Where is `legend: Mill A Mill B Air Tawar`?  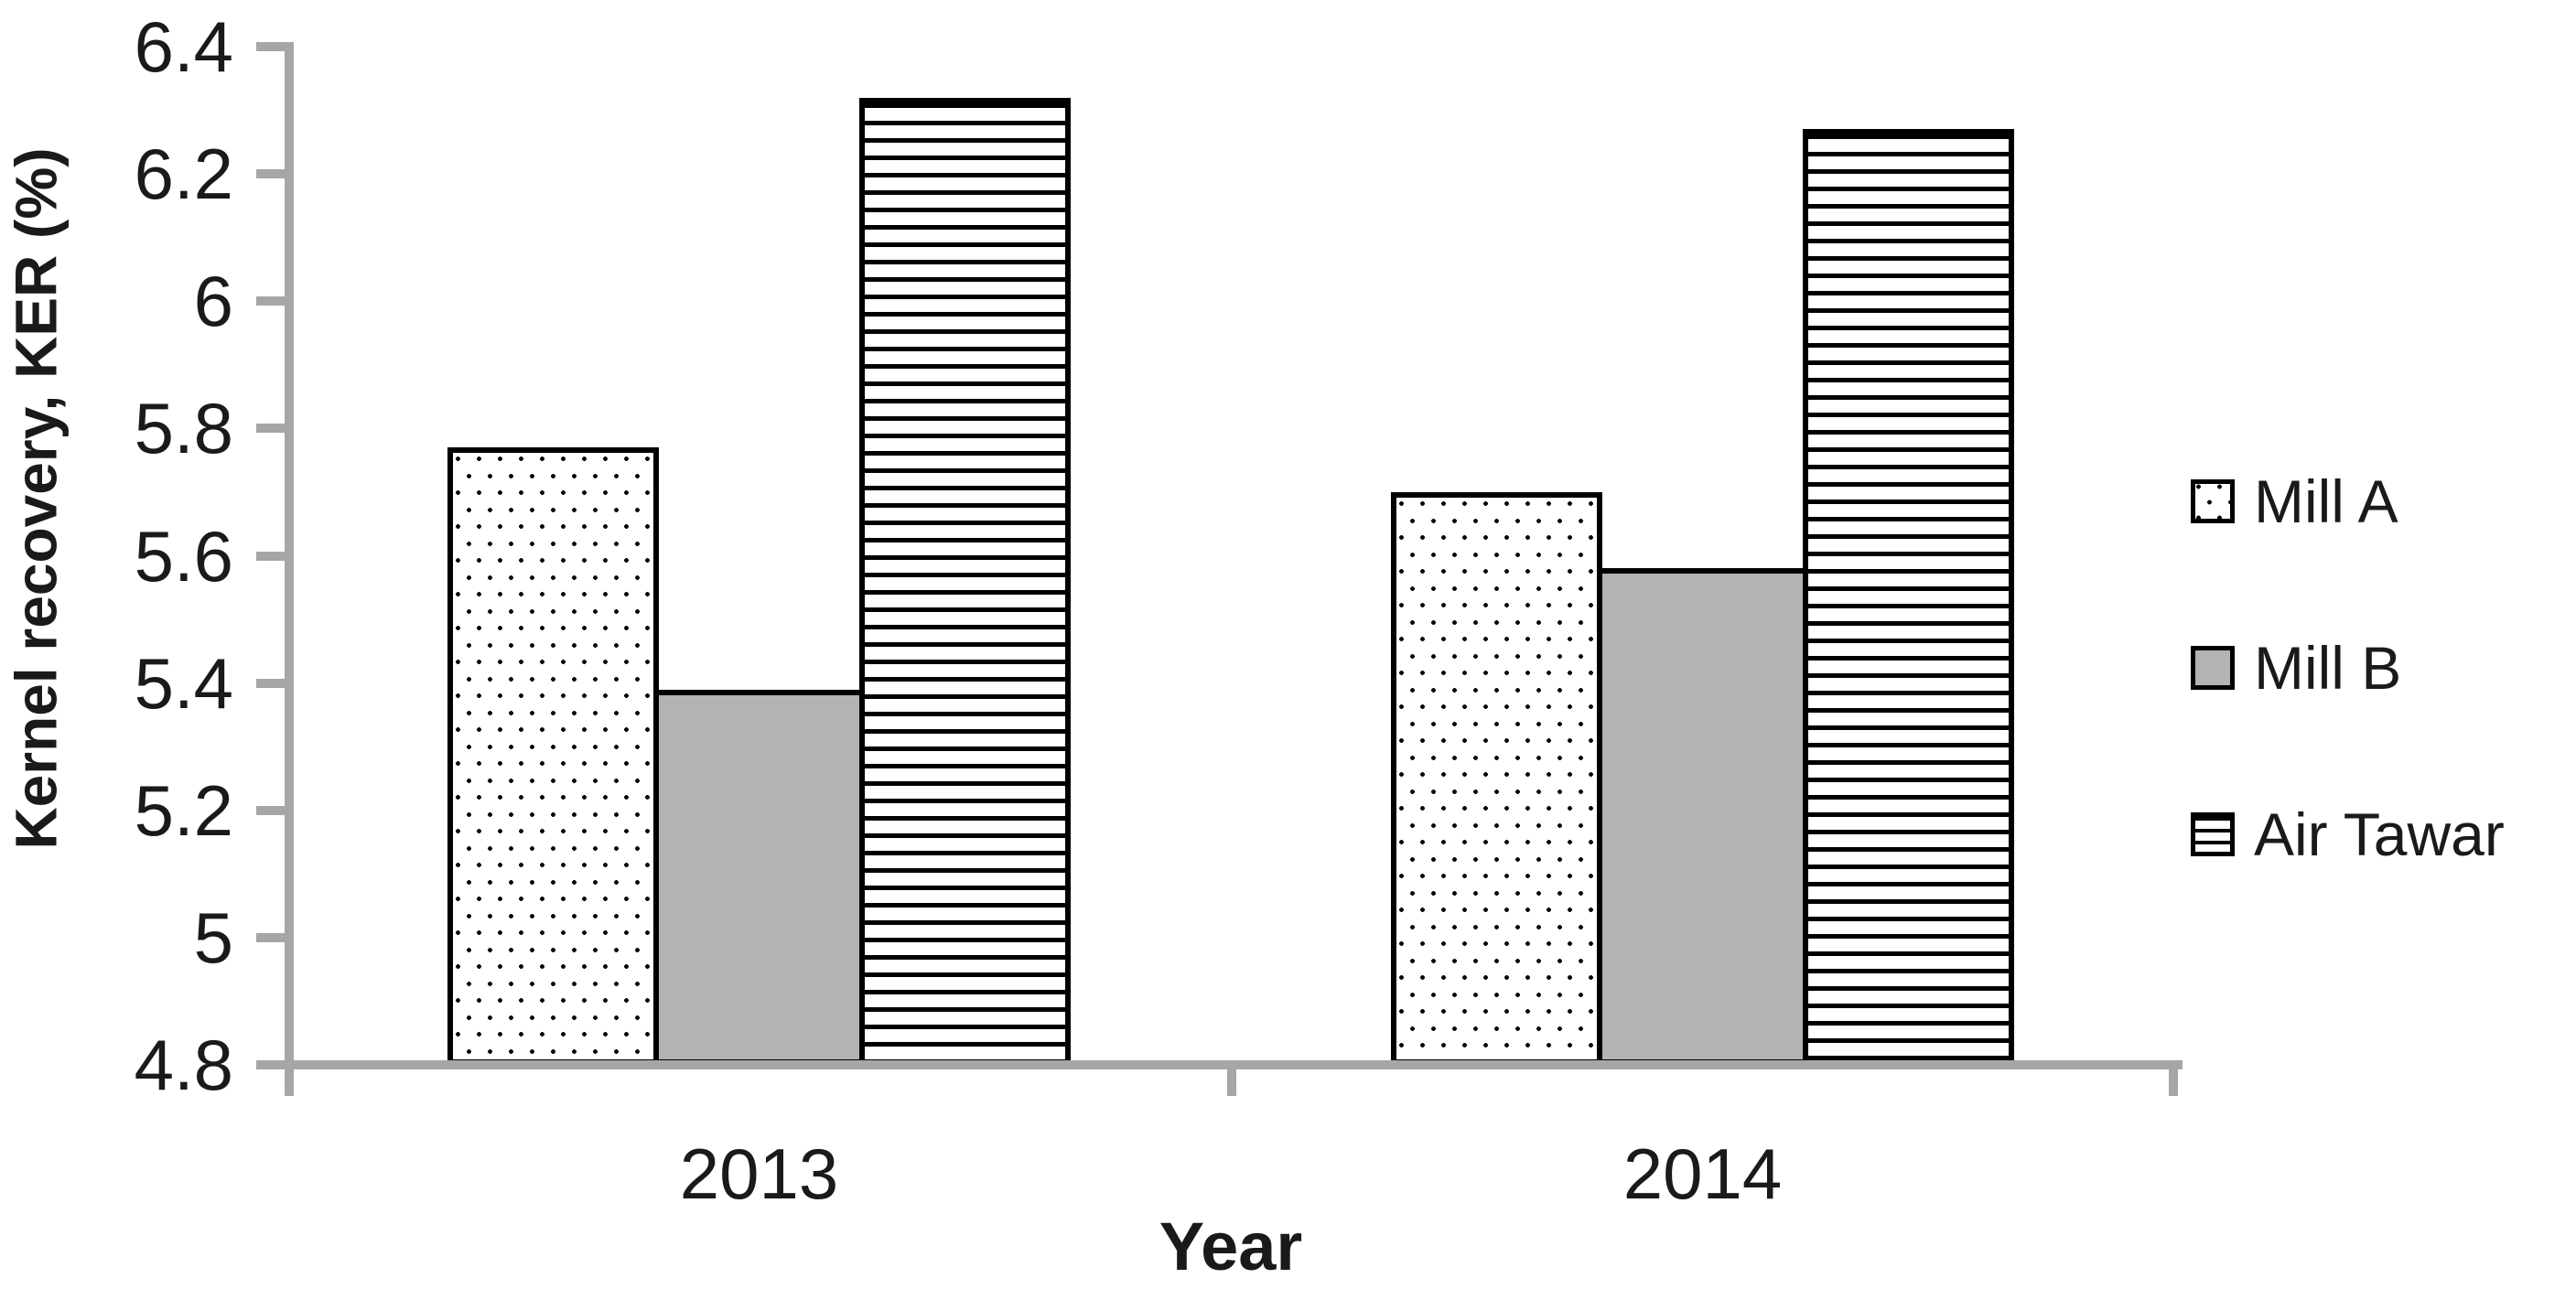 legend: Mill A Mill B Air Tawar is located at coordinates (2348, 668).